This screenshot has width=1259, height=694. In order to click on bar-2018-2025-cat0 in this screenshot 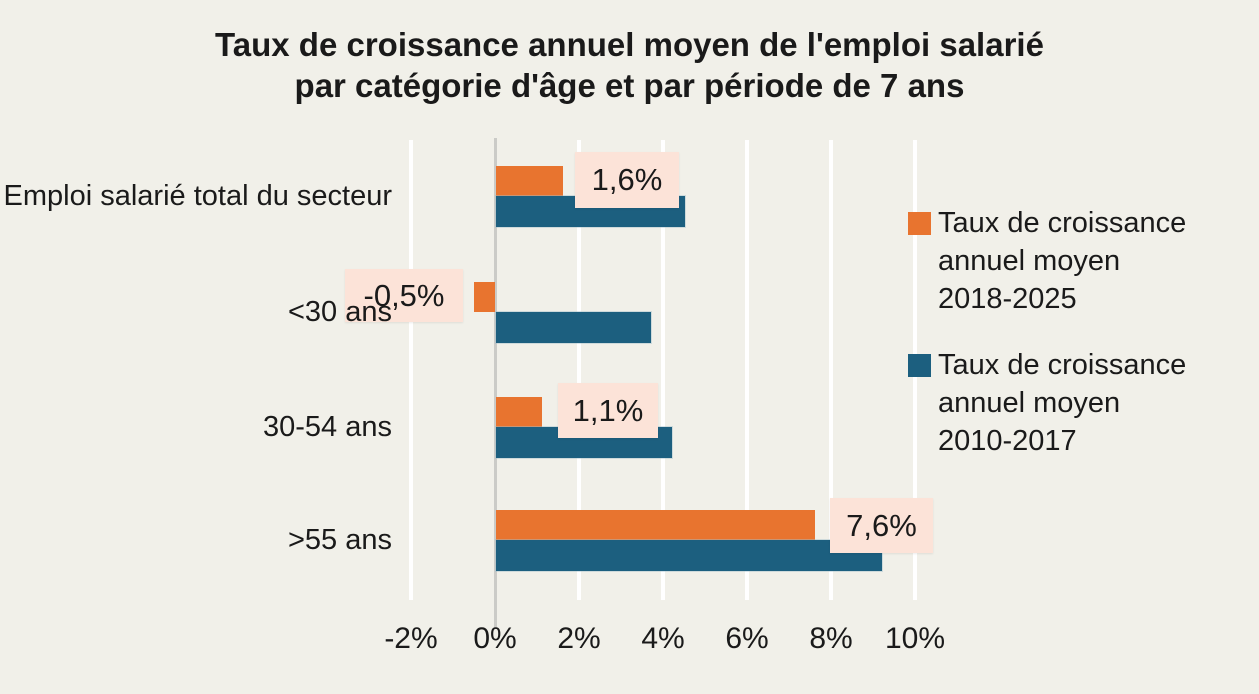, I will do `click(530, 181)`.